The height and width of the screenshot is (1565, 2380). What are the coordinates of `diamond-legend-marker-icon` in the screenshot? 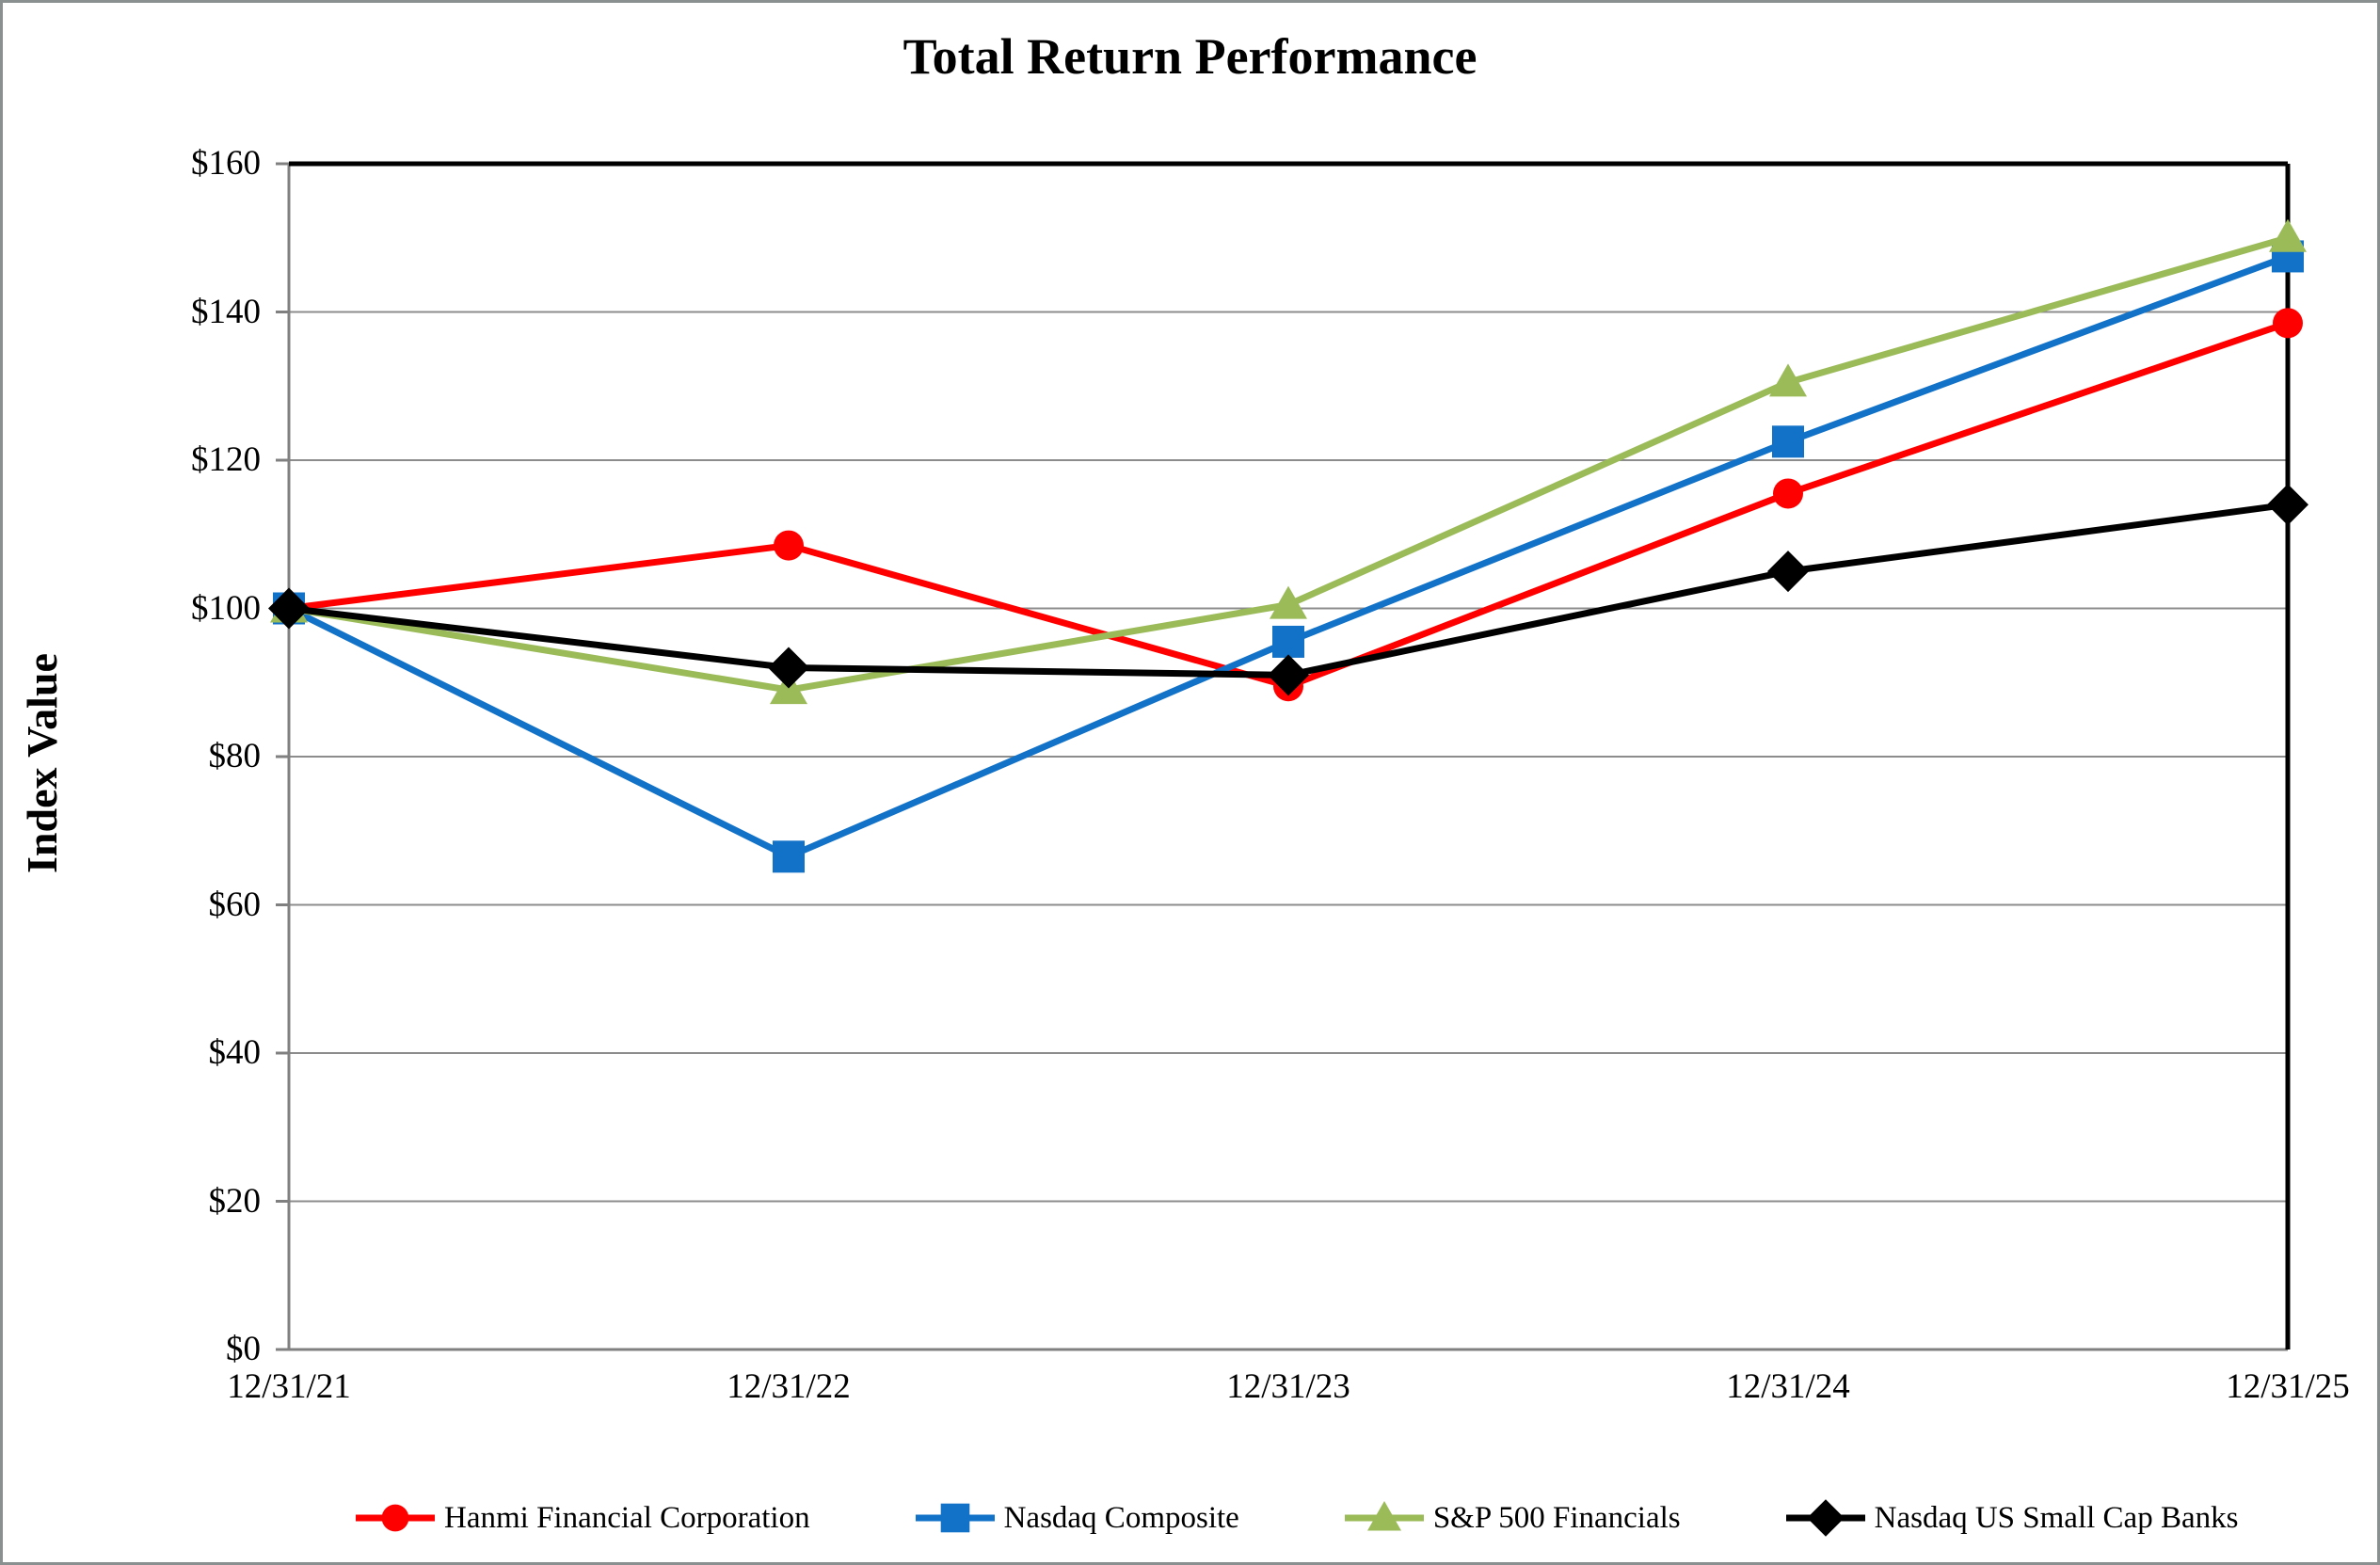 It's located at (1825, 1518).